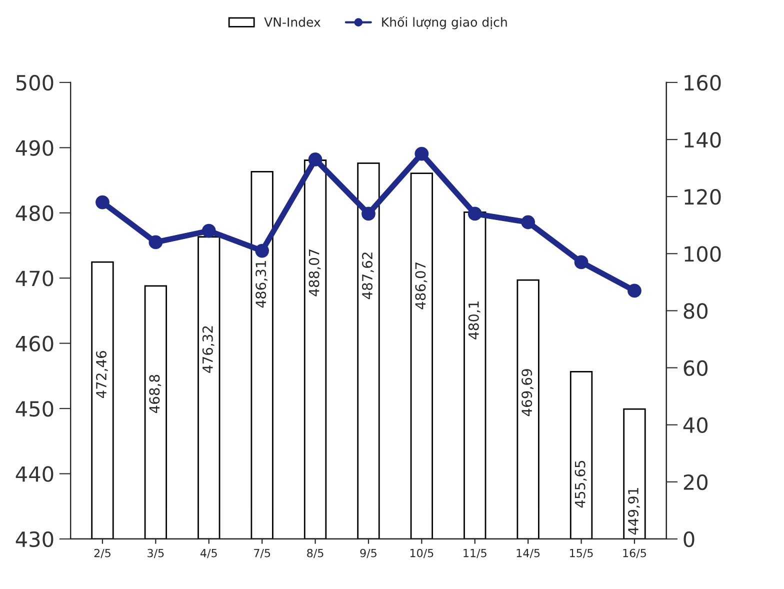  I want to click on y-tick-label: 470, so click(35, 278).